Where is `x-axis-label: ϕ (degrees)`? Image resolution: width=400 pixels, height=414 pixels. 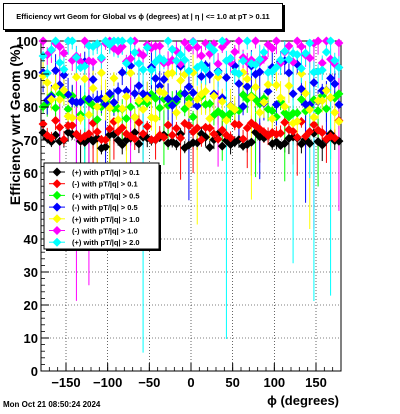
x-axis-label: ϕ (degrees) is located at coordinates (303, 400).